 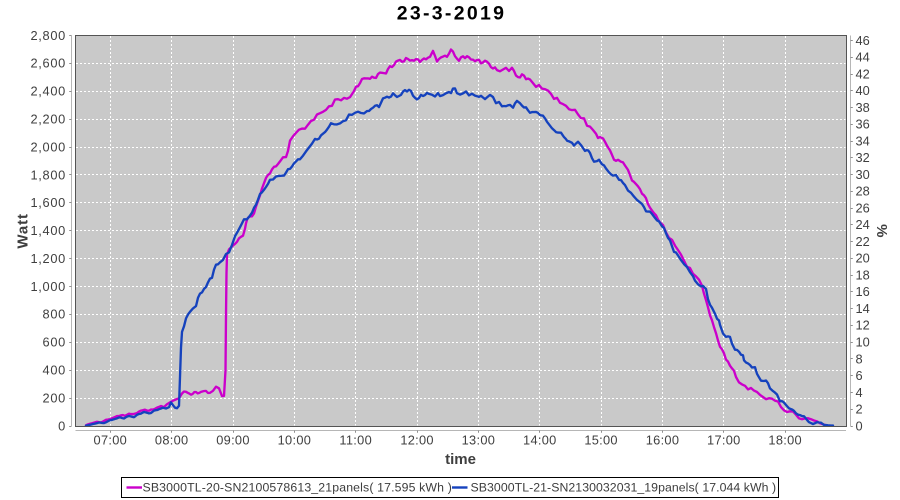 What do you see at coordinates (111, 440) in the screenshot?
I see `svg-text: 07:00` at bounding box center [111, 440].